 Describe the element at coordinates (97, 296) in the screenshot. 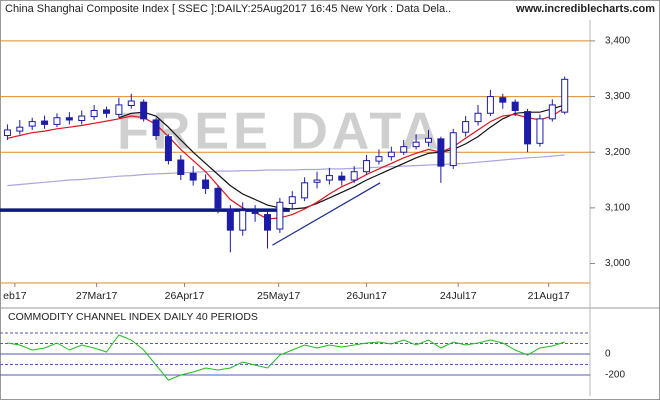

I see `x-tick-label: 27Mar17` at that location.